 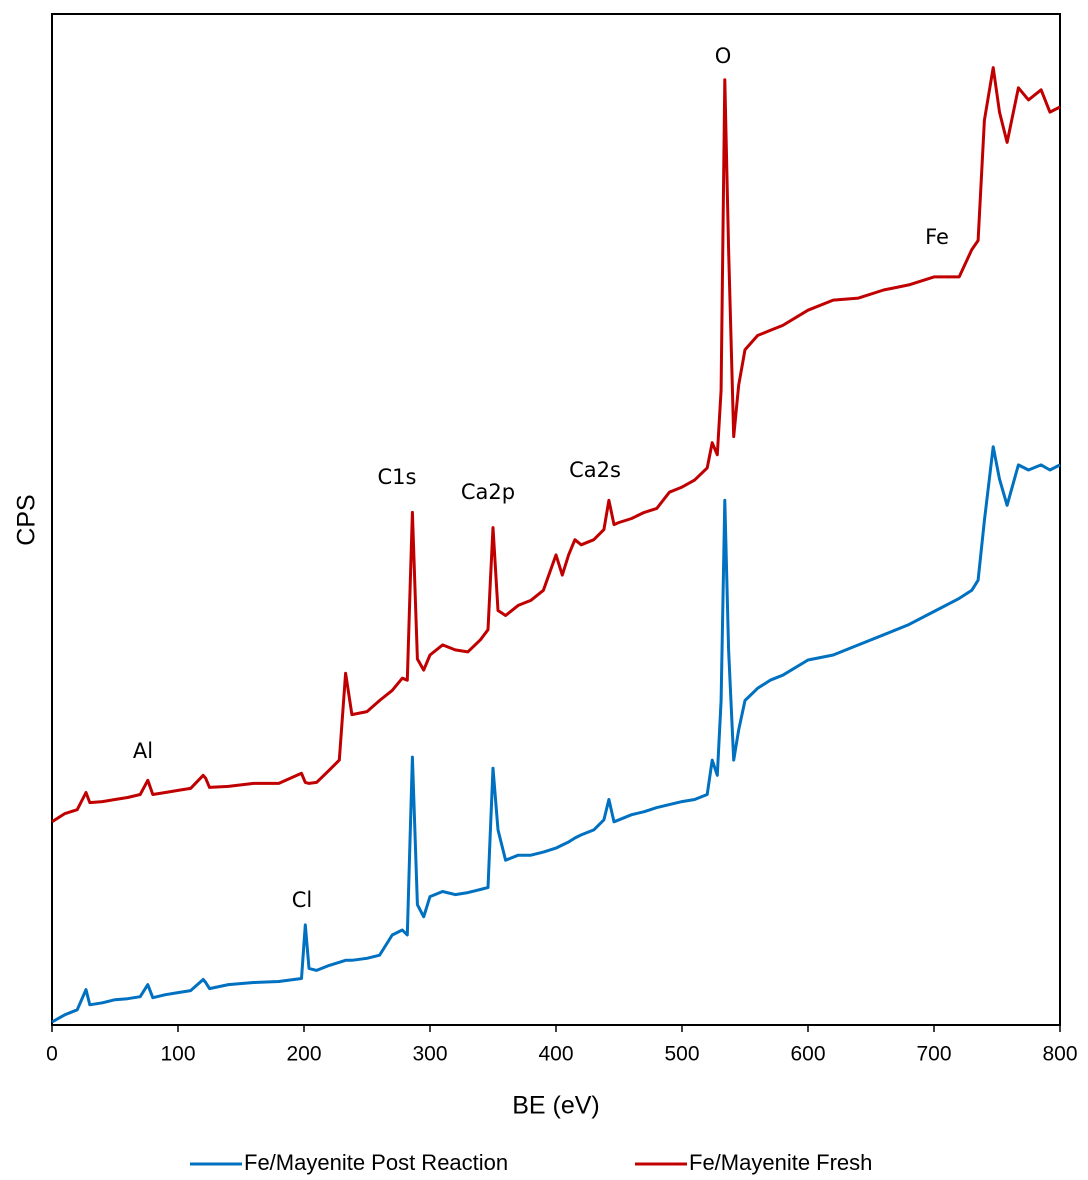 I want to click on peak-annotation: C1s, so click(x=397, y=477).